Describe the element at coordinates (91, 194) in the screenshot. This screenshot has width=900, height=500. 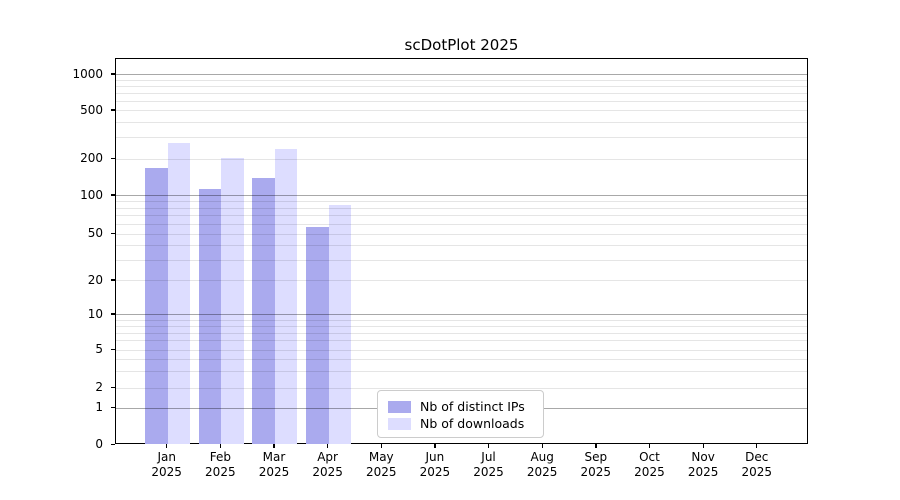
I see `y-tick-label-100: 100` at that location.